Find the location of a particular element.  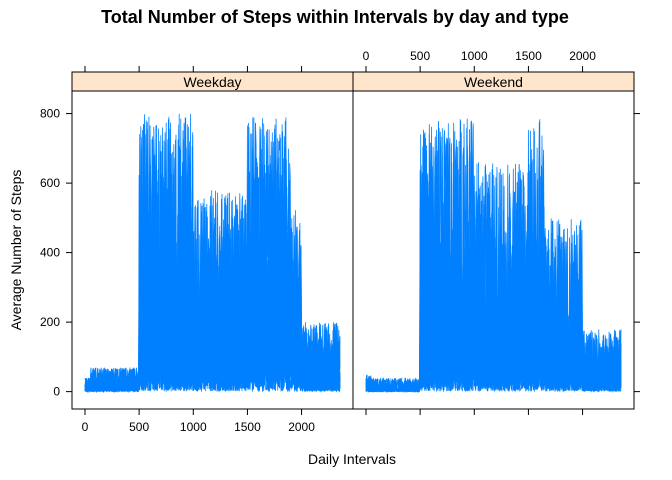

x-axis-label: Daily Intervals is located at coordinates (352, 459).